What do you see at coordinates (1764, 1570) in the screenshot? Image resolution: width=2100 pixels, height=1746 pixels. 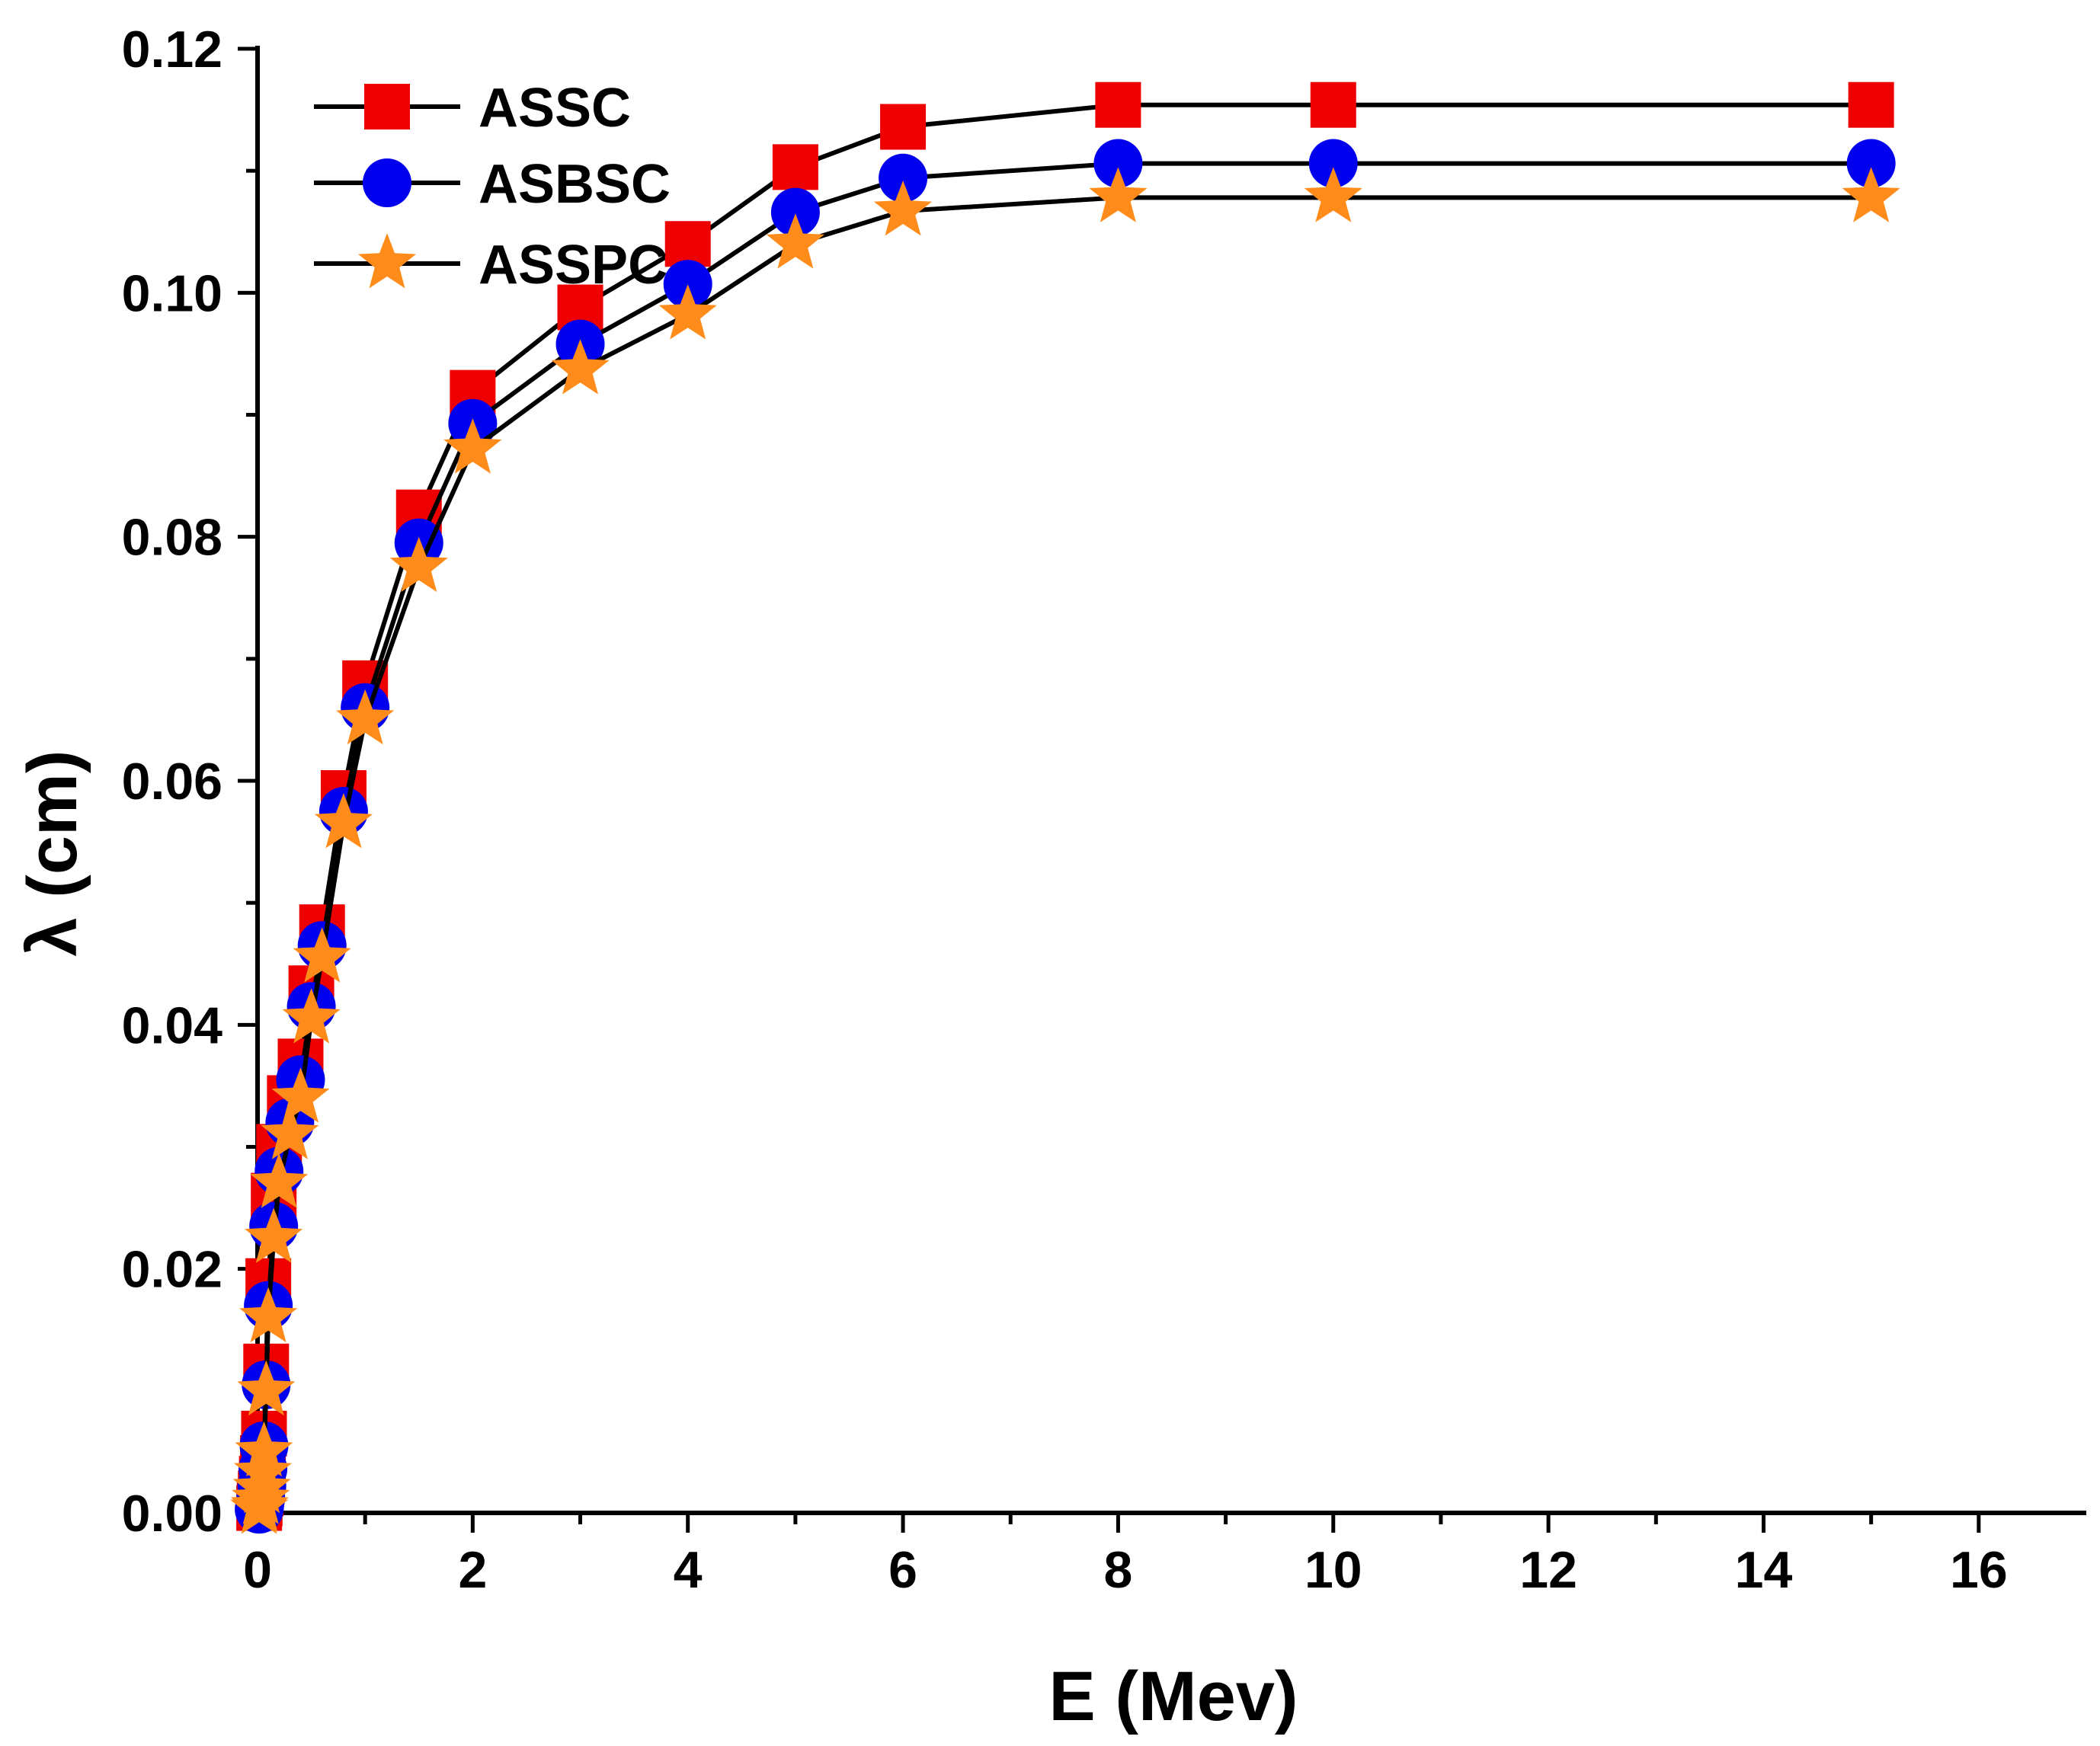 I see `x-tick-label: 14` at bounding box center [1764, 1570].